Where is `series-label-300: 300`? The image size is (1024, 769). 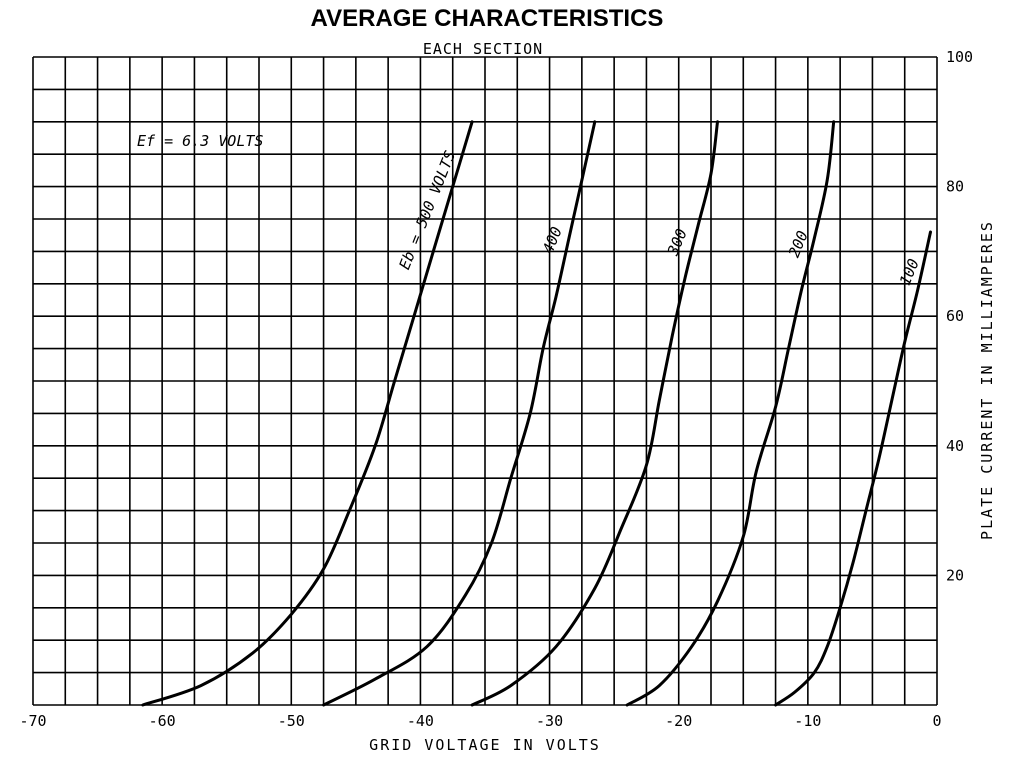 series-label-300: 300 is located at coordinates (677, 242).